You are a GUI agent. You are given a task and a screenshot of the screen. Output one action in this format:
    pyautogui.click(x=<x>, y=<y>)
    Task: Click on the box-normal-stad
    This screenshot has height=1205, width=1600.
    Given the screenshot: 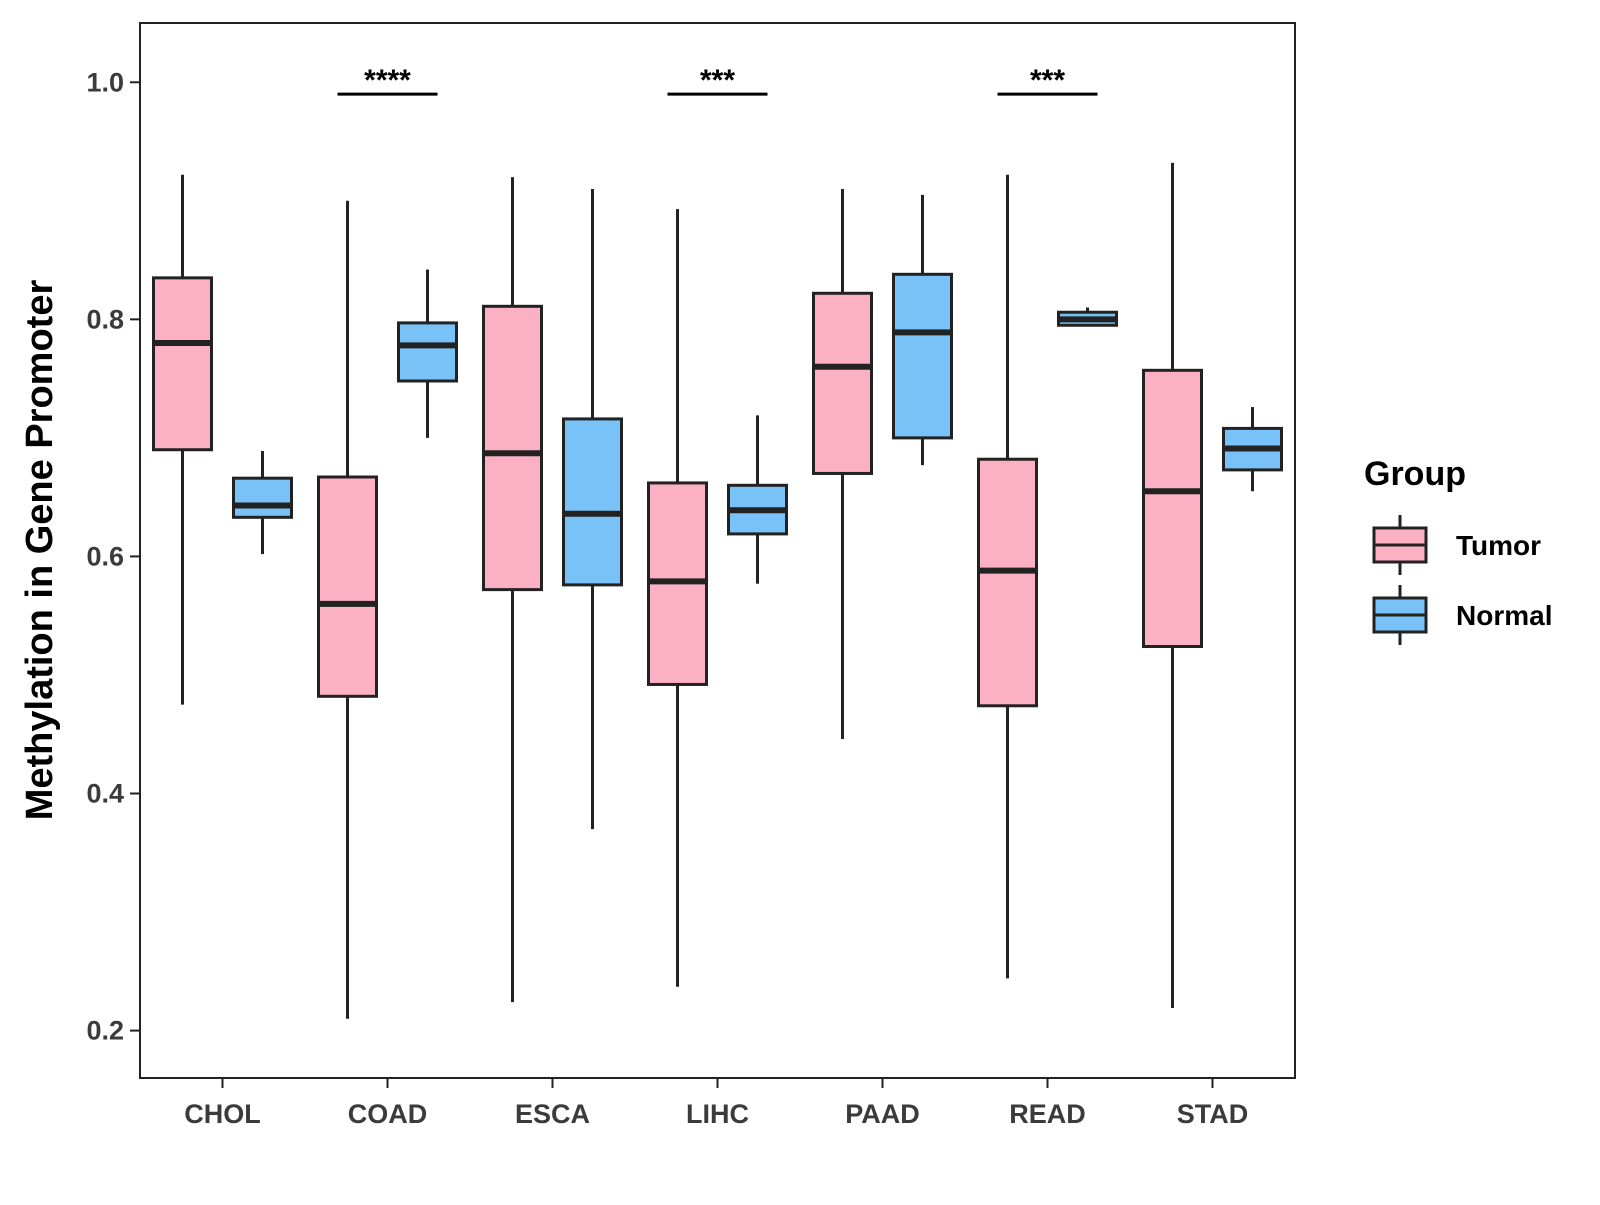 What is the action you would take?
    pyautogui.click(x=1252, y=449)
    